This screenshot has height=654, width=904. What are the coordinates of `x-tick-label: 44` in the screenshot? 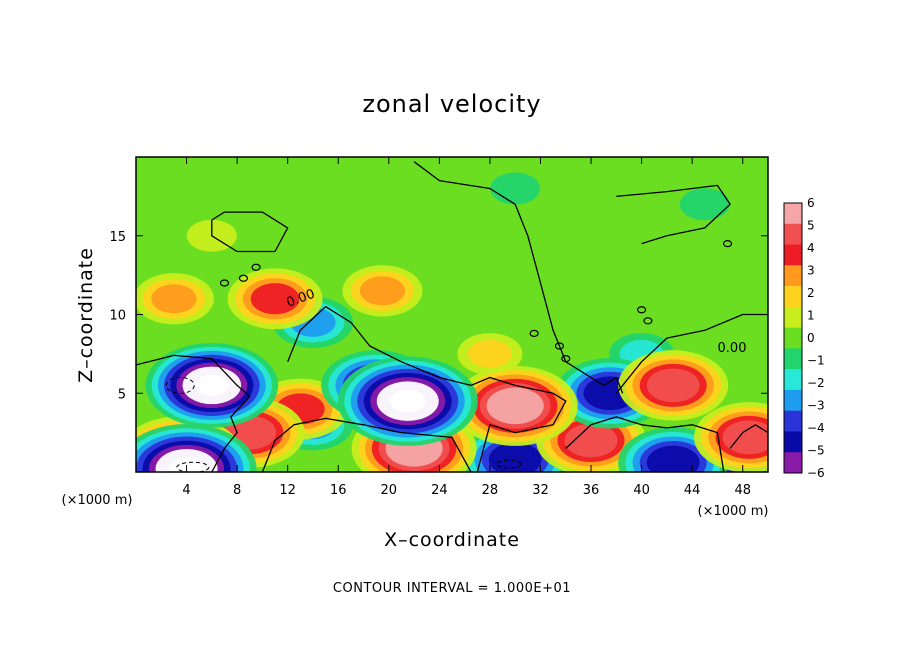 It's located at (692, 490).